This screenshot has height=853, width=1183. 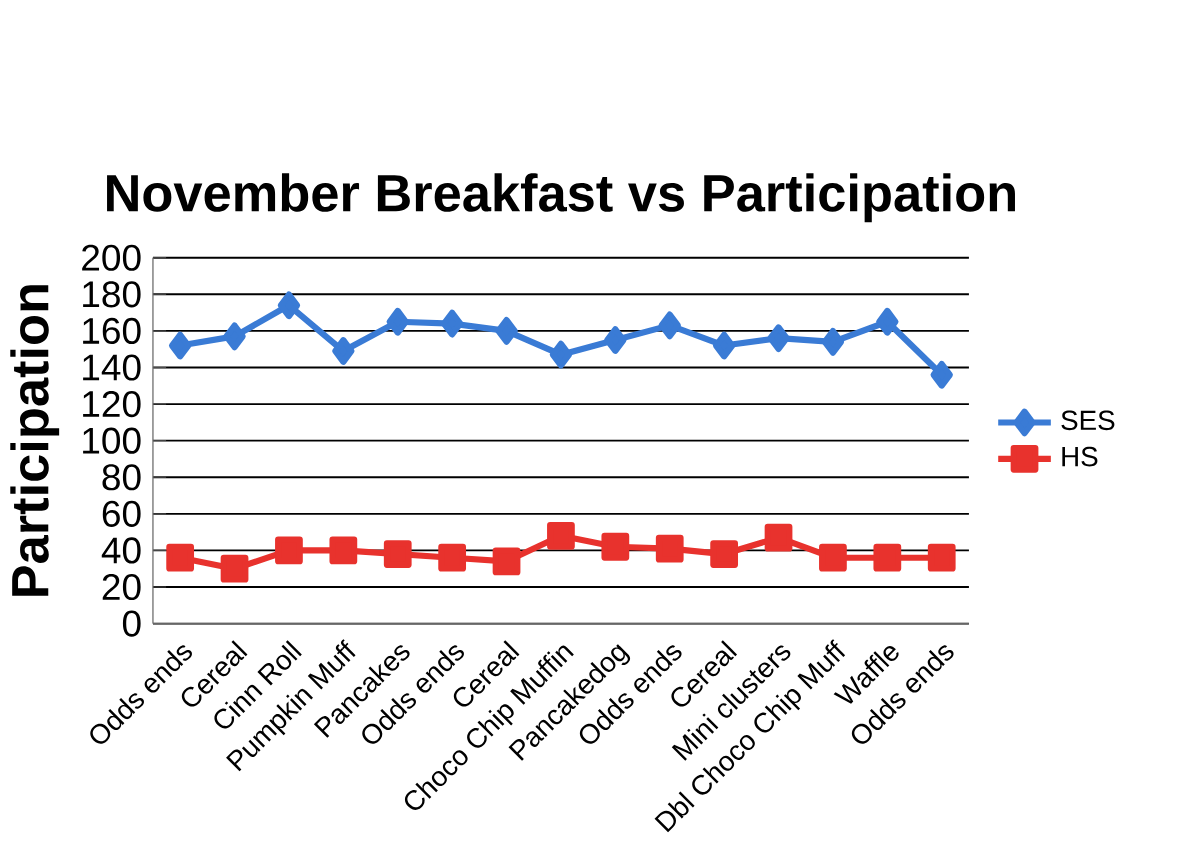 What do you see at coordinates (561, 198) in the screenshot?
I see `chart-title: November Breakfast vs Participation` at bounding box center [561, 198].